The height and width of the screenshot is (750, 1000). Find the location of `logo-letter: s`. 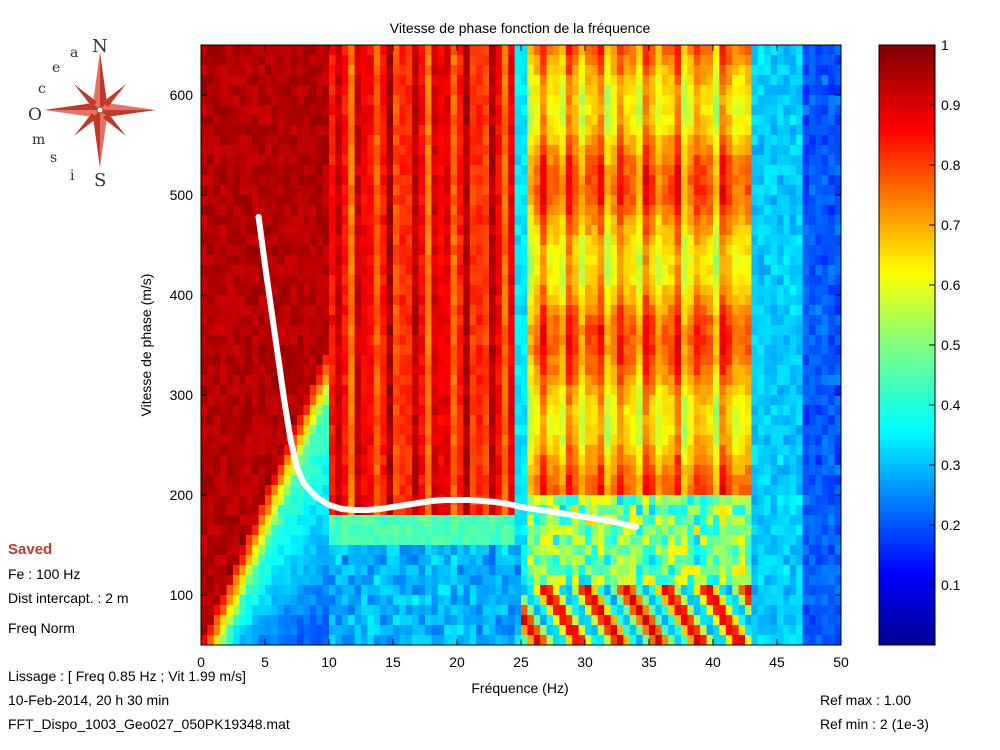

logo-letter: s is located at coordinates (53, 158).